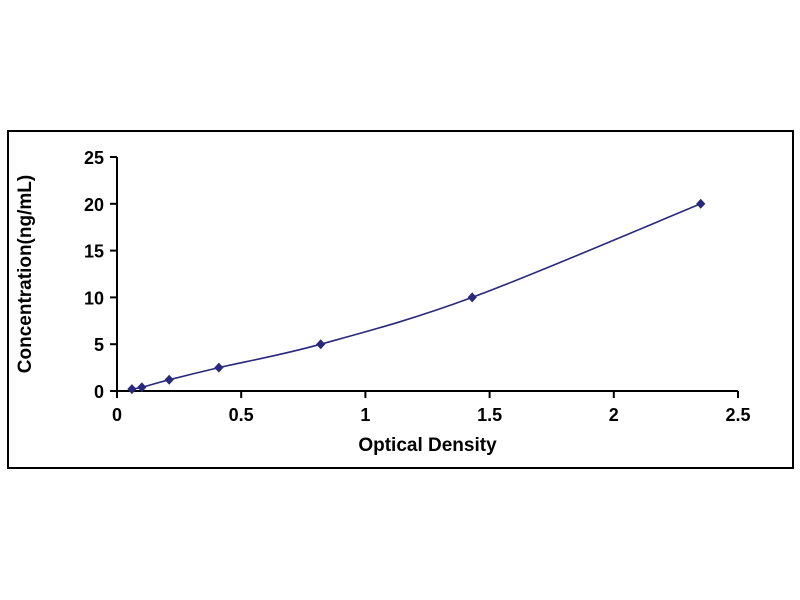 The height and width of the screenshot is (600, 800). What do you see at coordinates (117, 415) in the screenshot?
I see `x-tick-label: 0` at bounding box center [117, 415].